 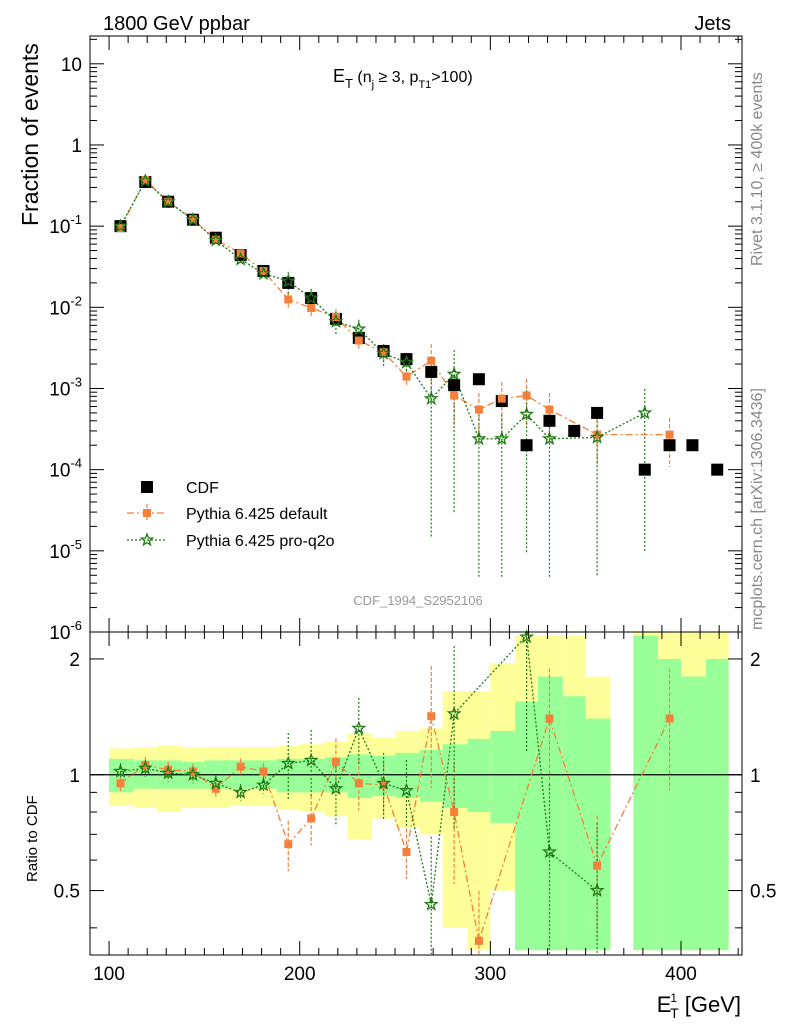 What do you see at coordinates (65, 306) in the screenshot?
I see `main-y-tick-label: 10⁻²` at bounding box center [65, 306].